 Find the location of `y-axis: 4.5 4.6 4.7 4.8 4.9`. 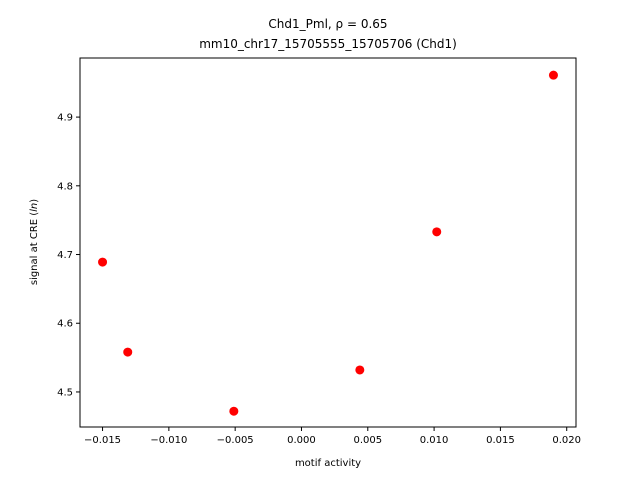

y-axis: 4.5 4.6 4.7 4.8 4.9 is located at coordinates (68, 255).